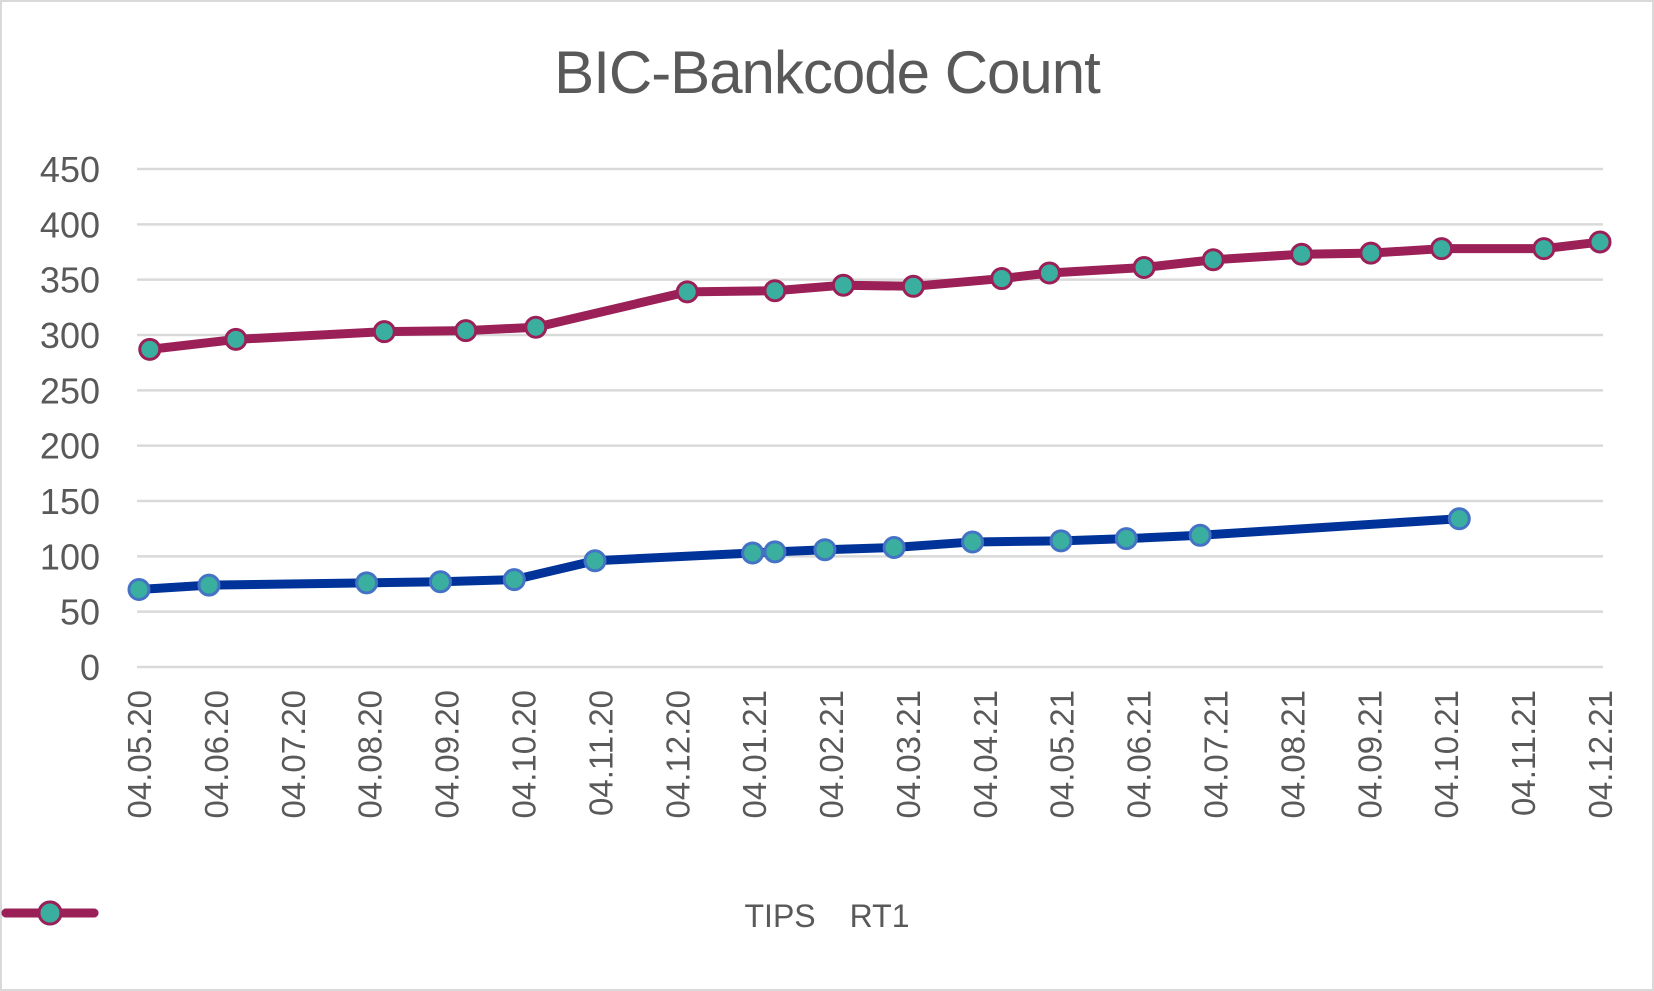  Describe the element at coordinates (827, 72) in the screenshot. I see `chart-title: BIC-Bankcode Count` at that location.